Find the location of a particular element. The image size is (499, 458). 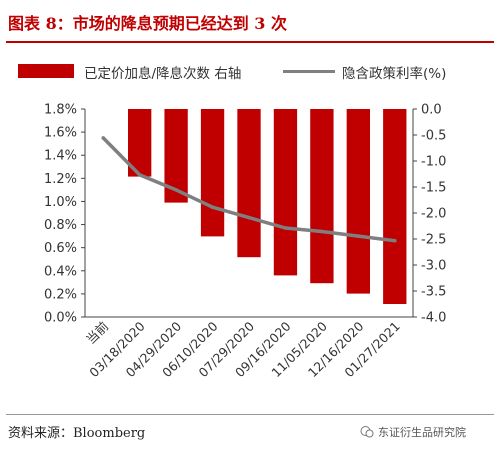

left-tick-label: 0.6% is located at coordinates (60, 248).